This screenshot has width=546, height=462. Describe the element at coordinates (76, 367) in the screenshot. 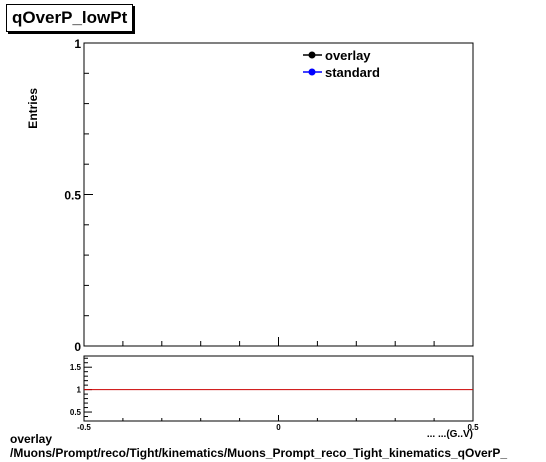

I see `ratio-y-tick-label: 1.5` at that location.